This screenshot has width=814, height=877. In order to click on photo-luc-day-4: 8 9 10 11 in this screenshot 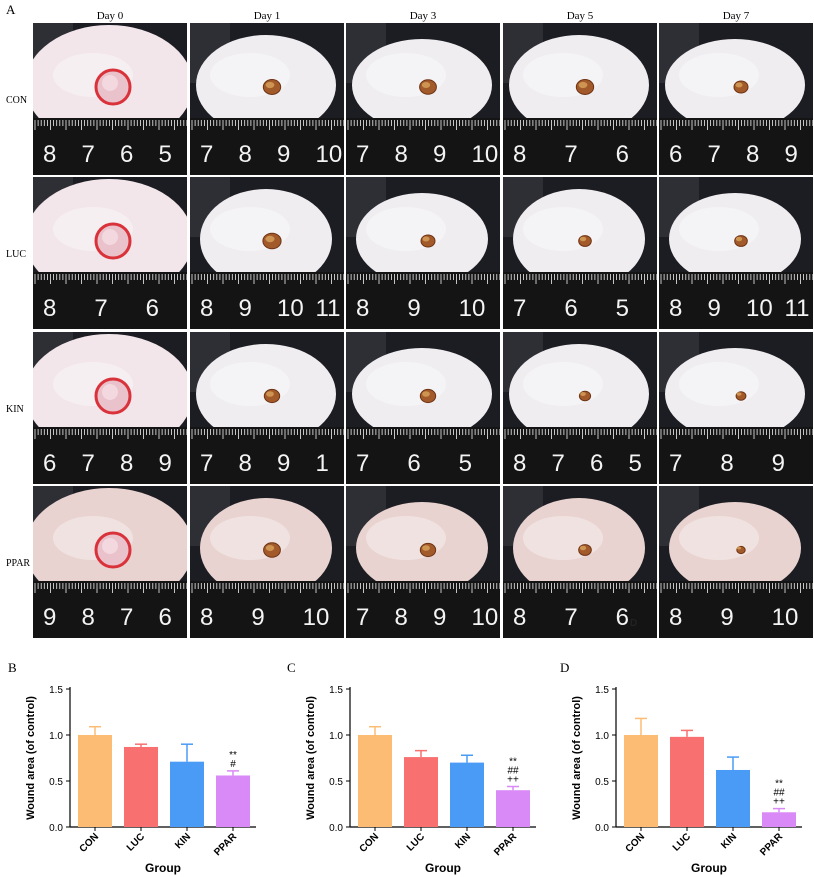, I will do `click(736, 253)`.